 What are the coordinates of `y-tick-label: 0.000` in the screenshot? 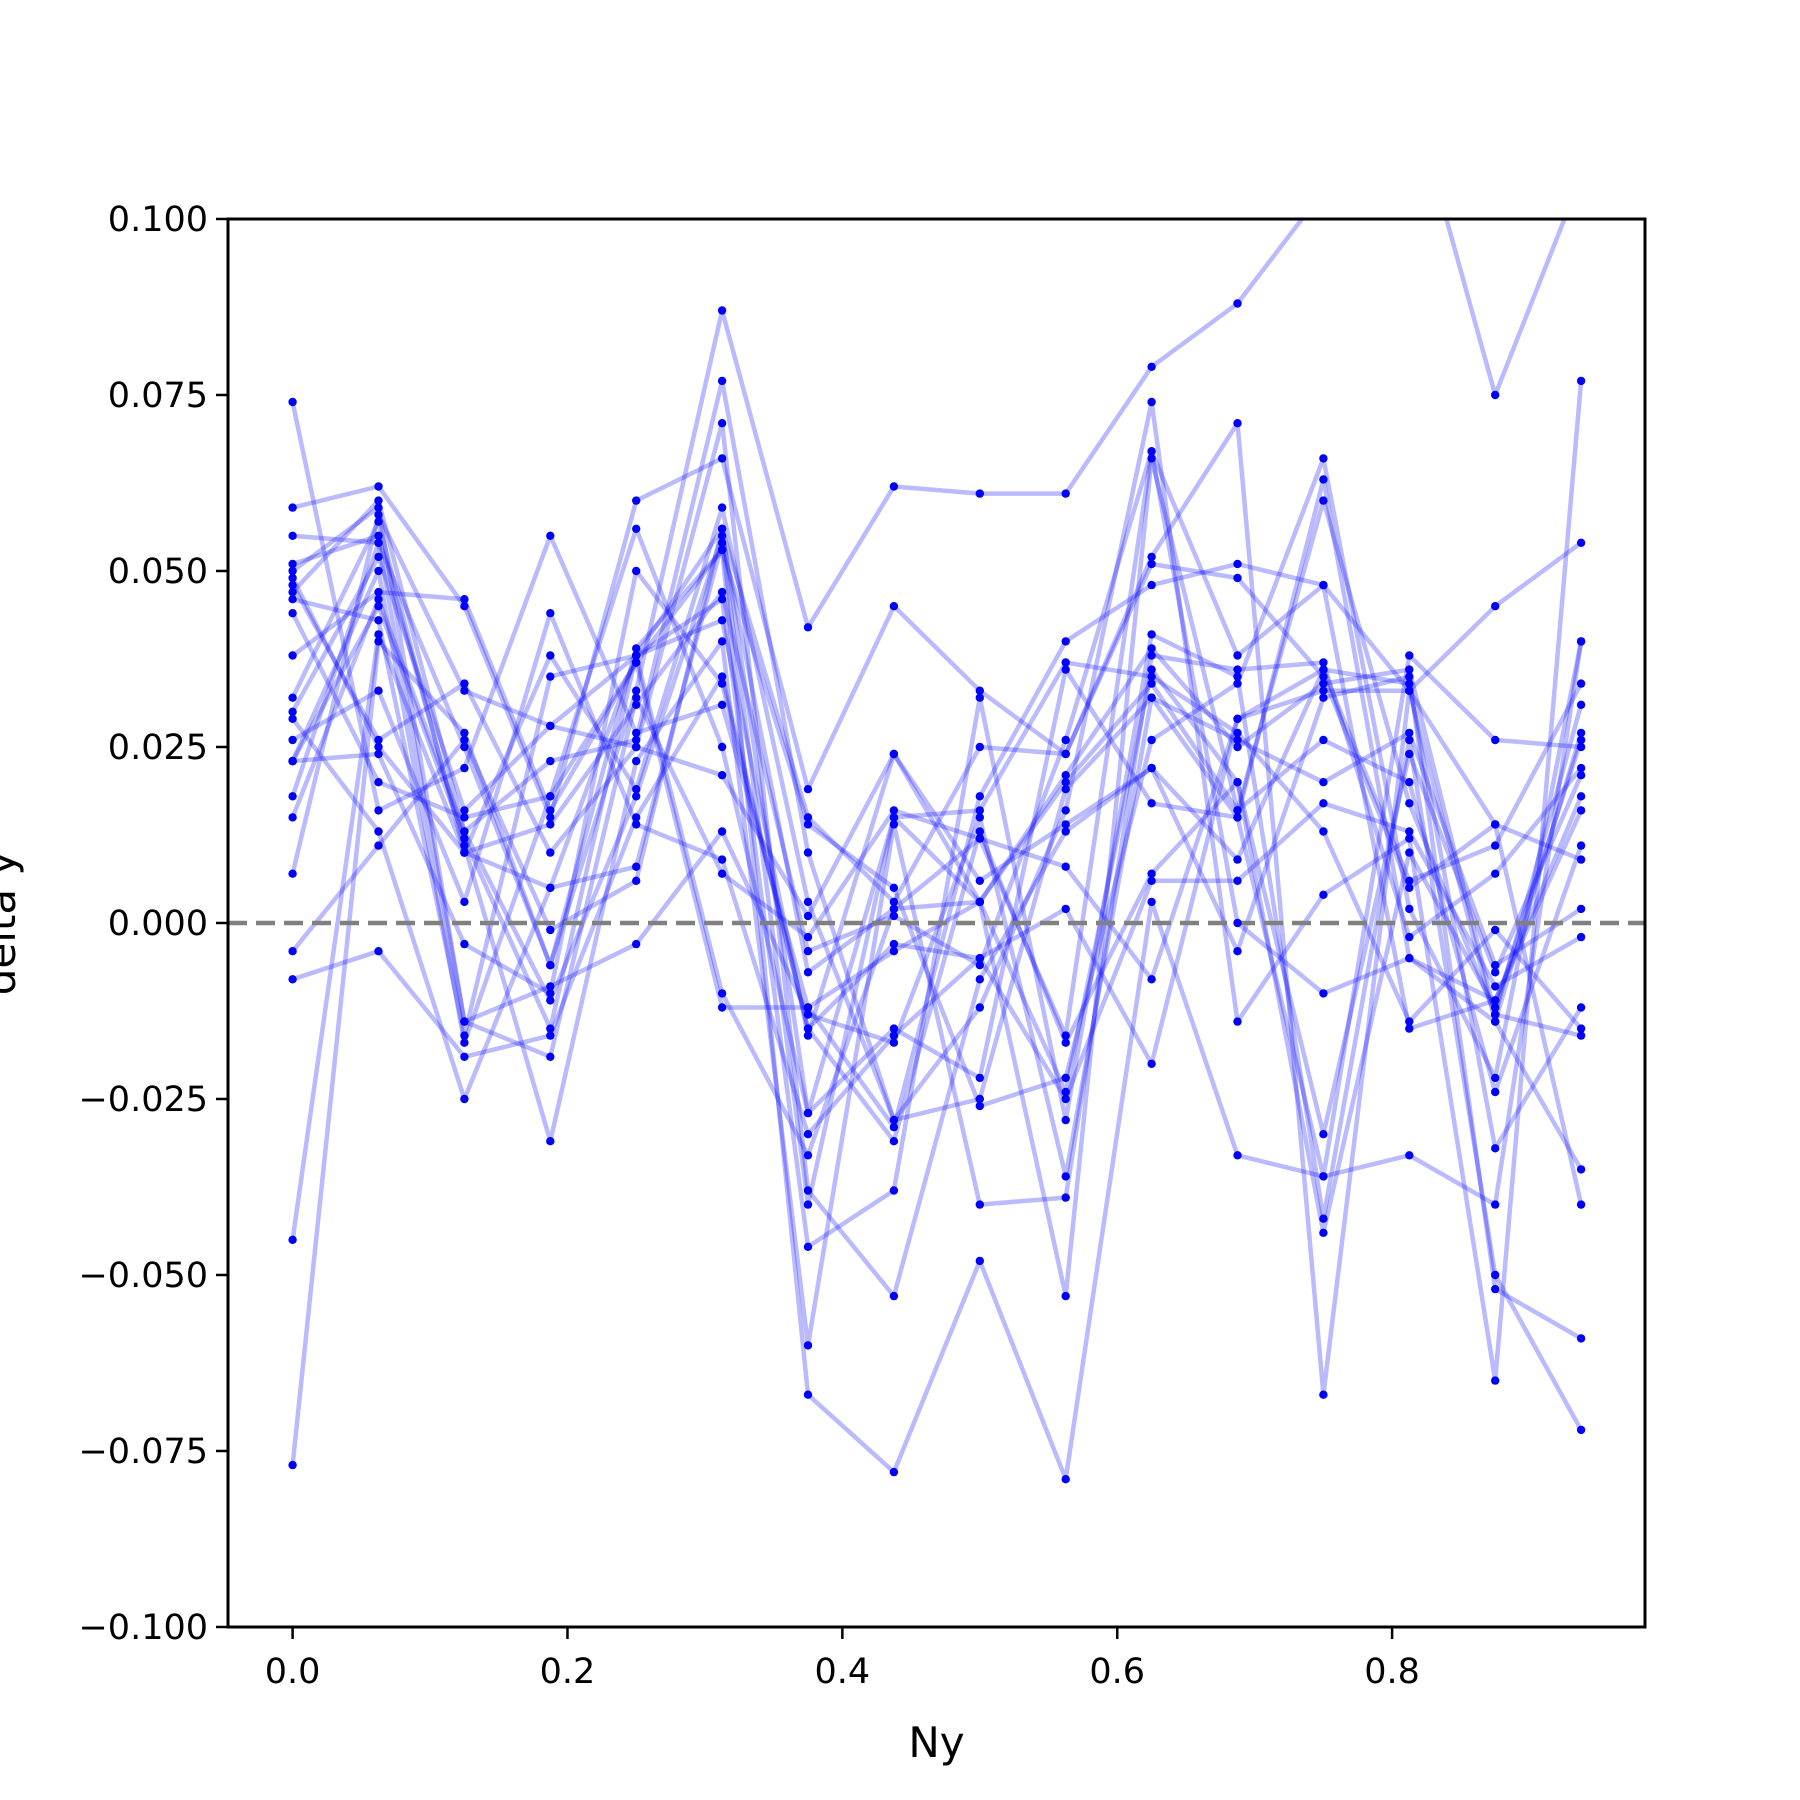 It's located at (158, 924).